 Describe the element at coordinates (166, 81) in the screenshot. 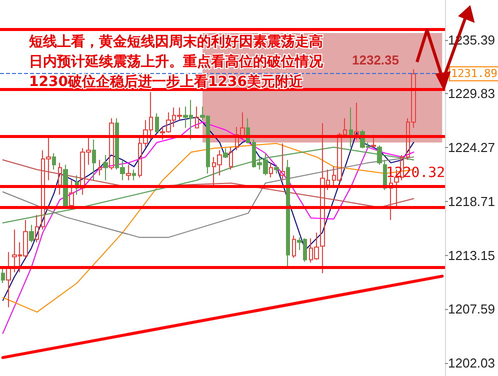

I see `annotation: 1230破位企稳后进一步上看1236美元附近` at that location.